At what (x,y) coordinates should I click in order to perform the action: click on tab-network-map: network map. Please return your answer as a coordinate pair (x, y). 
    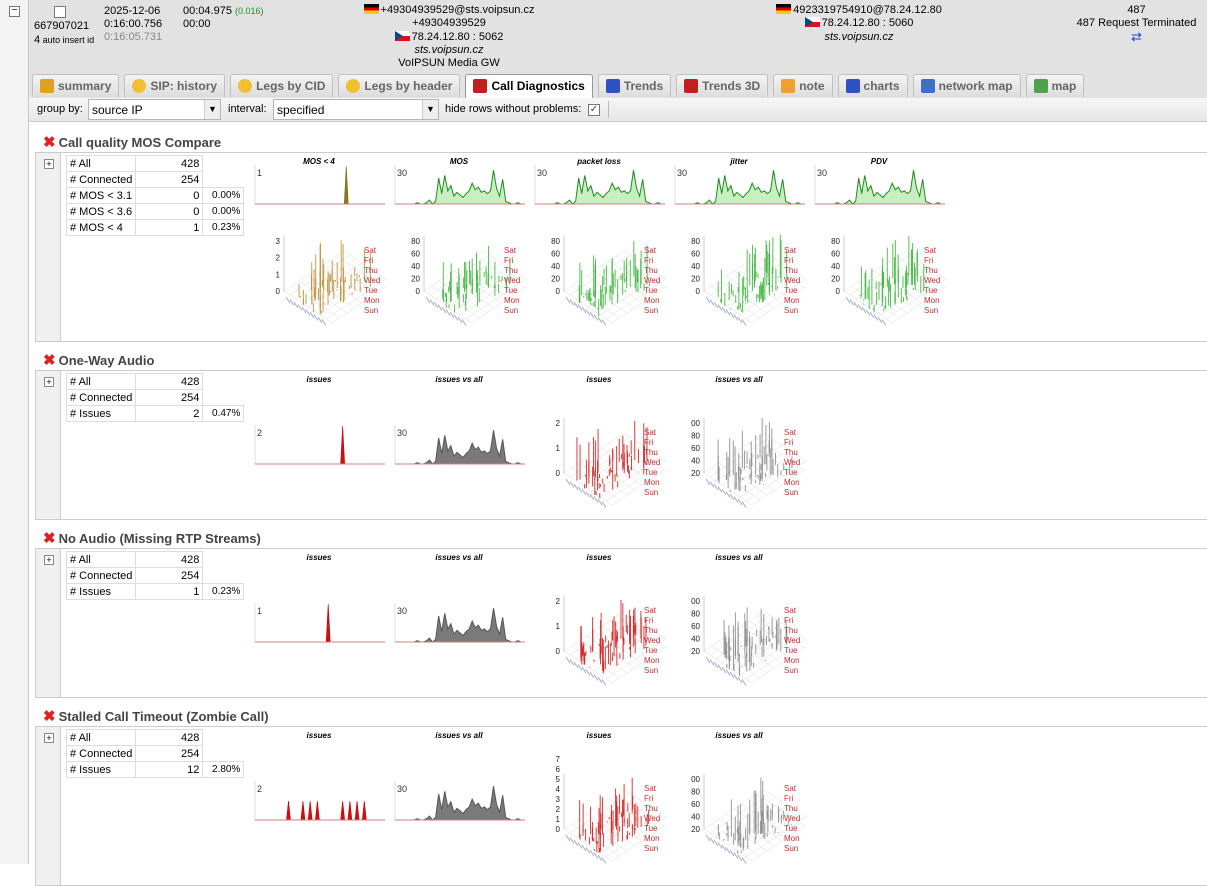
    Looking at the image, I should click on (966, 85).